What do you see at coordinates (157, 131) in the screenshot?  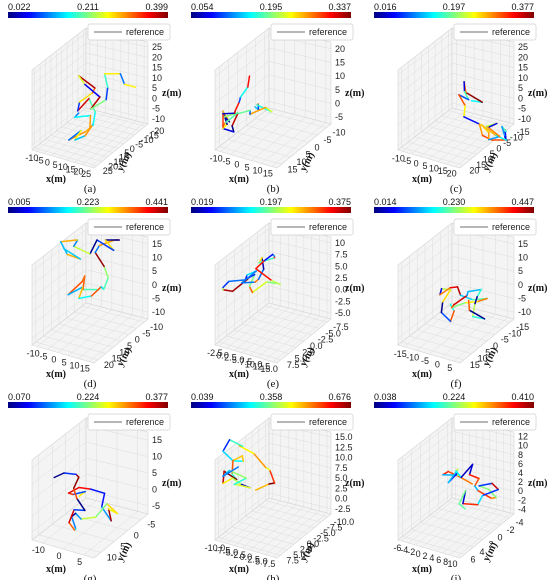 I see `y-tick-label: -20` at bounding box center [157, 131].